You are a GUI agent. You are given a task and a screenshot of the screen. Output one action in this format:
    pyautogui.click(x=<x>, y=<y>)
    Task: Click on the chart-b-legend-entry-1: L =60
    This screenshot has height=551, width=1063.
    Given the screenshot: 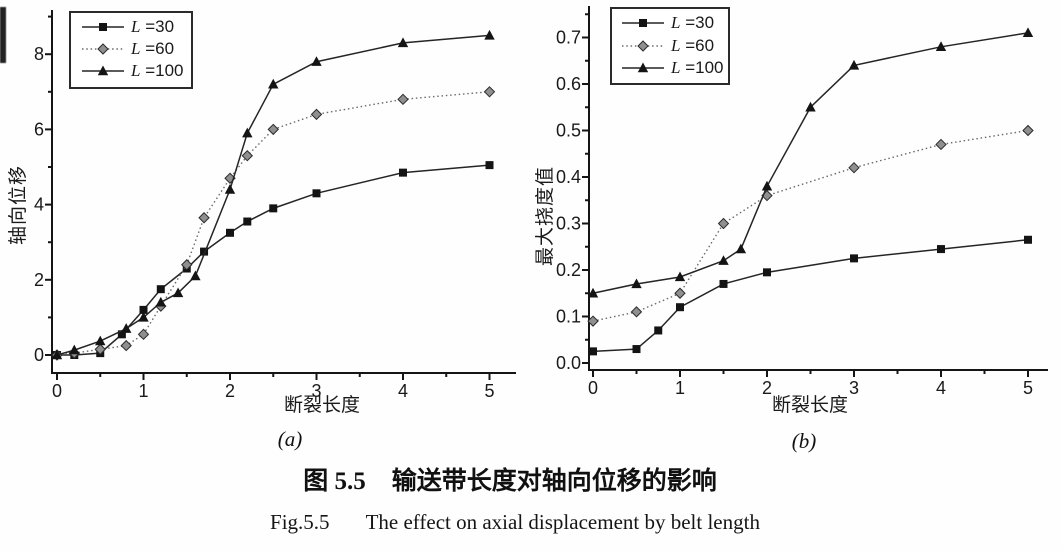 What is the action you would take?
    pyautogui.click(x=668, y=45)
    